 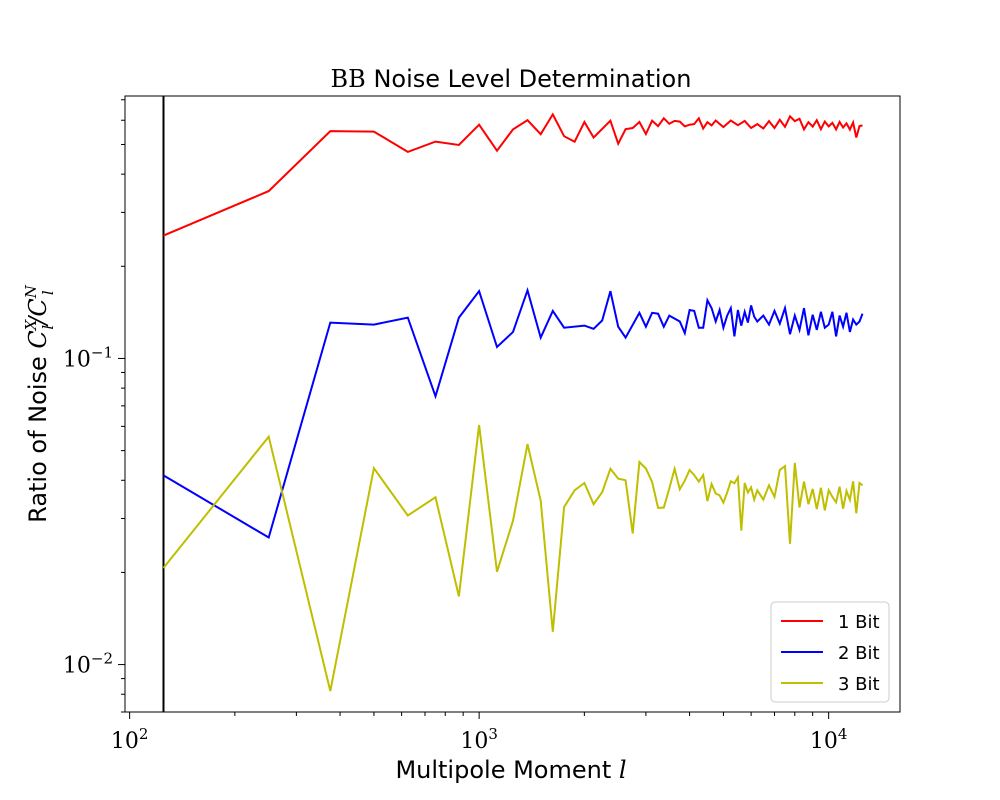 I want to click on y-tick-label: 10⁻², so click(x=88, y=664).